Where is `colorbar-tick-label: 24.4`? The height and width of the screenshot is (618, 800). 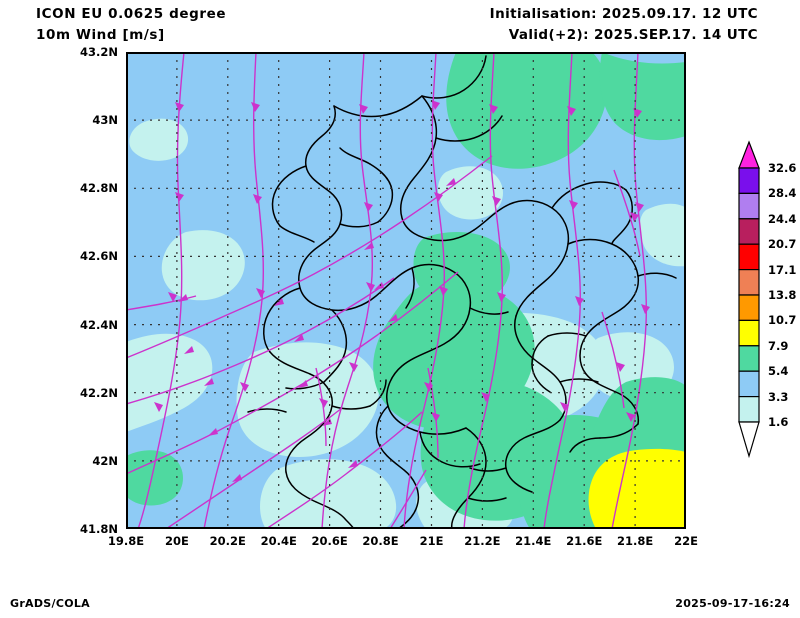
colorbar-tick-label: 24.4 is located at coordinates (782, 218).